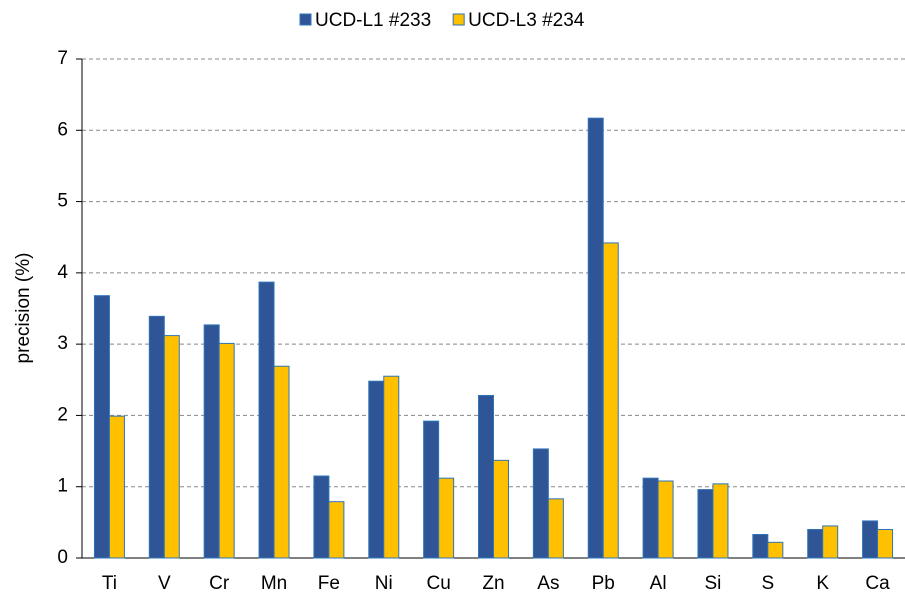  I want to click on x-tick-label: Si, so click(713, 583).